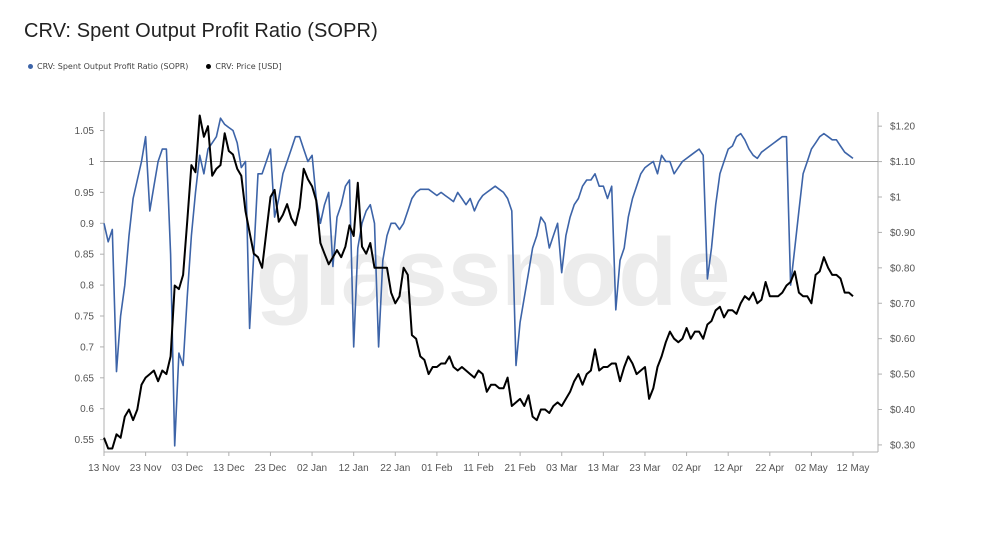 Image resolution: width=984 pixels, height=554 pixels. I want to click on y-right-tick-label: $0.80, so click(902, 268).